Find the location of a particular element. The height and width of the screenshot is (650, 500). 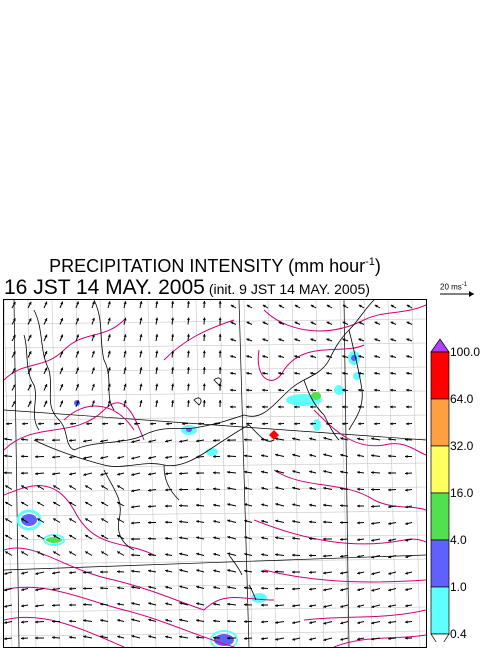

colorbar-tick-label: 64.0 is located at coordinates (462, 399).